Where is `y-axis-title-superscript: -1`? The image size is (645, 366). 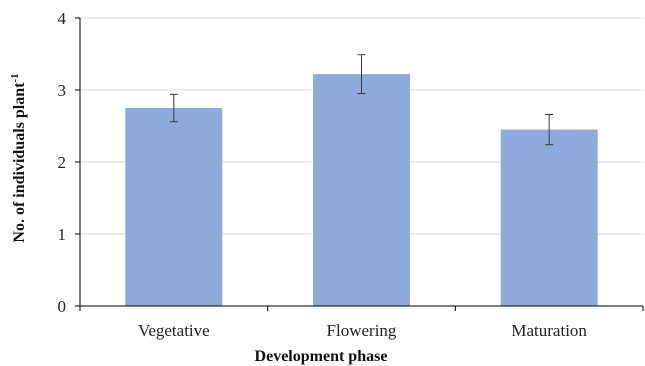 y-axis-title-superscript: -1 is located at coordinates (15, 77).